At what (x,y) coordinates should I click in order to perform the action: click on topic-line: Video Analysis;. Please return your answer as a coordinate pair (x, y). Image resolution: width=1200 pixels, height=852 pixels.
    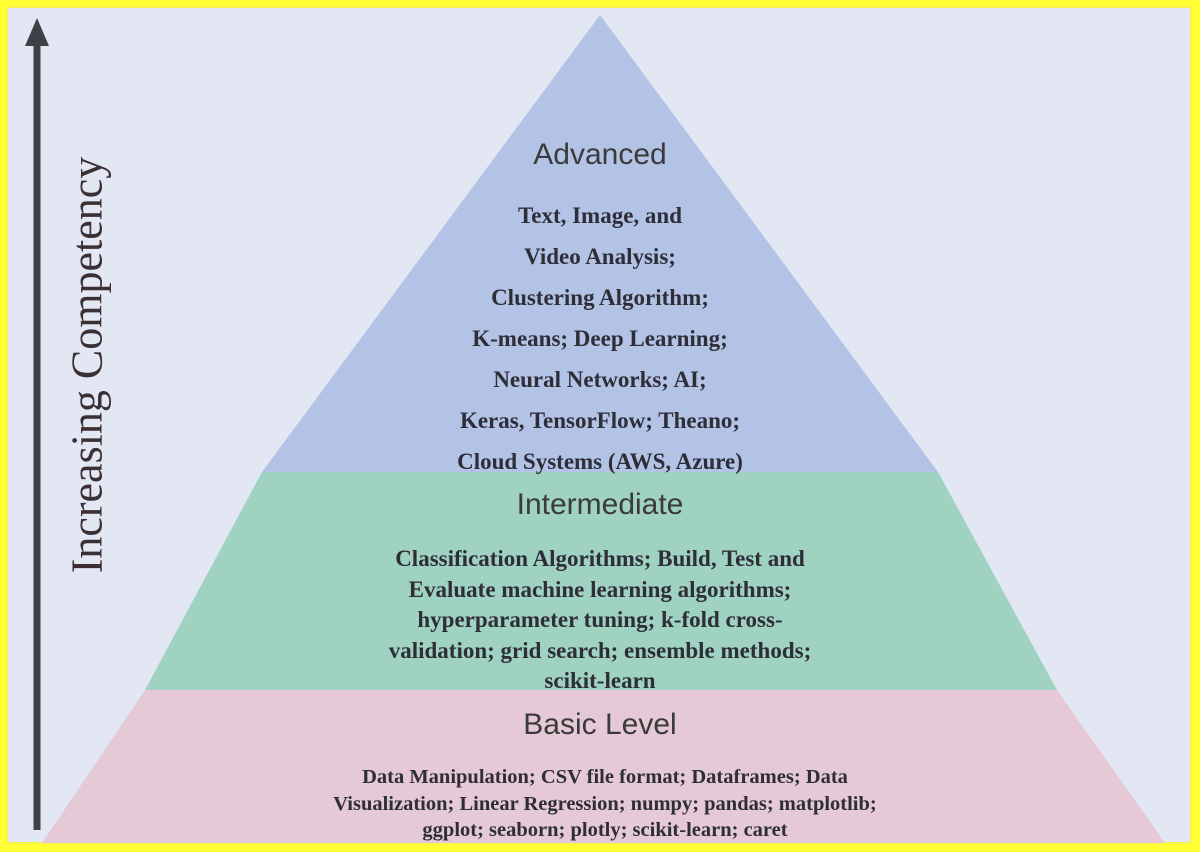
    Looking at the image, I should click on (600, 256).